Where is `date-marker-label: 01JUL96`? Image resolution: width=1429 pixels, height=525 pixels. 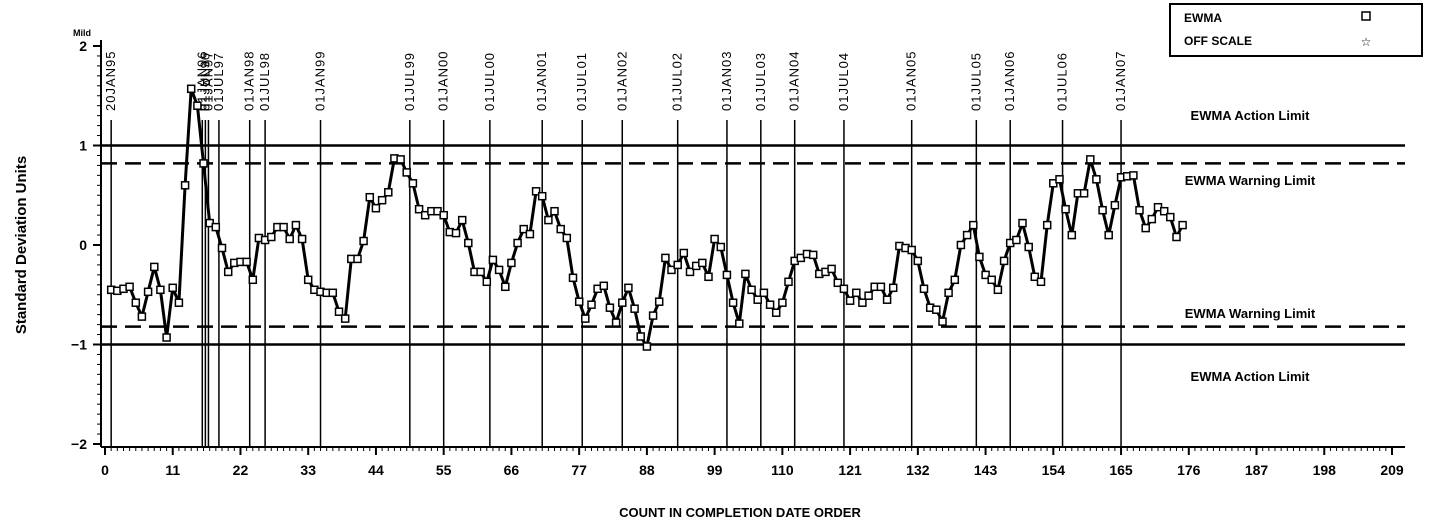
date-marker-label: 01JUL96 is located at coordinates (204, 81).